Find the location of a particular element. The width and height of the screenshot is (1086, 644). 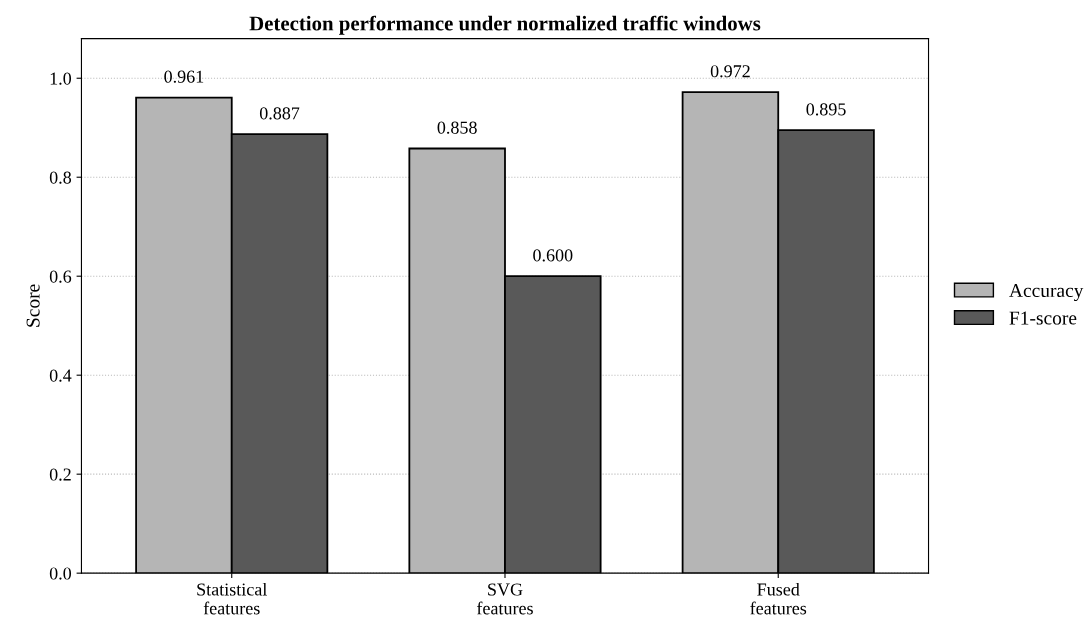

data-label: 0.972 is located at coordinates (730, 71).